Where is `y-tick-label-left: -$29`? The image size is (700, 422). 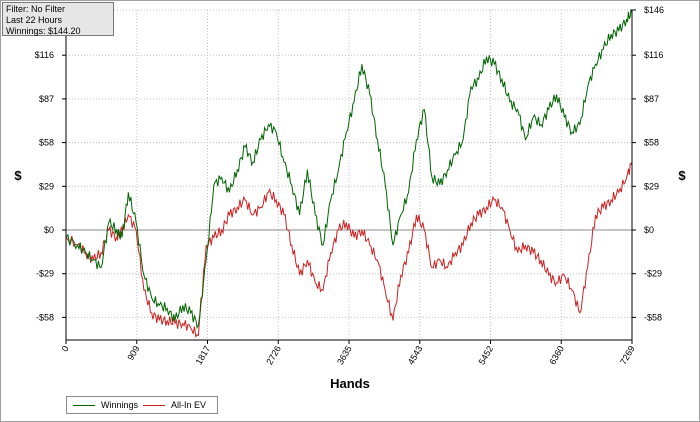
y-tick-label-left: -$29 is located at coordinates (45, 274).